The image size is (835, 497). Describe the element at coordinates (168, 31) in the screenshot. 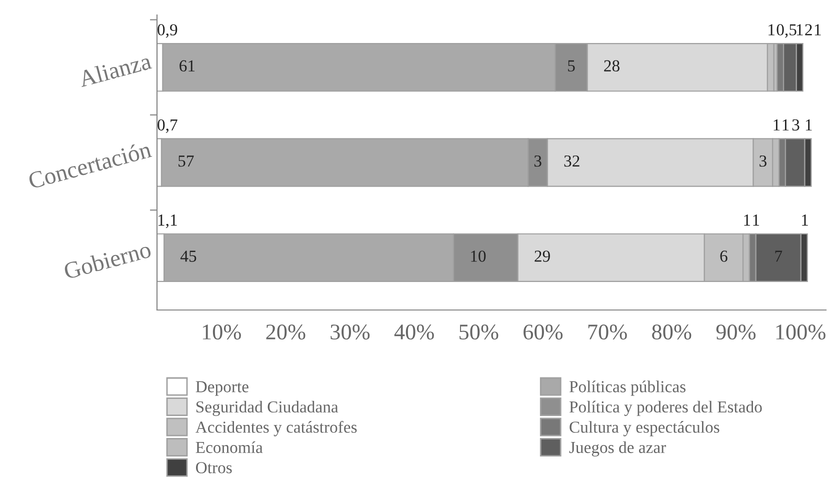

I see `data-label: 0,9` at that location.